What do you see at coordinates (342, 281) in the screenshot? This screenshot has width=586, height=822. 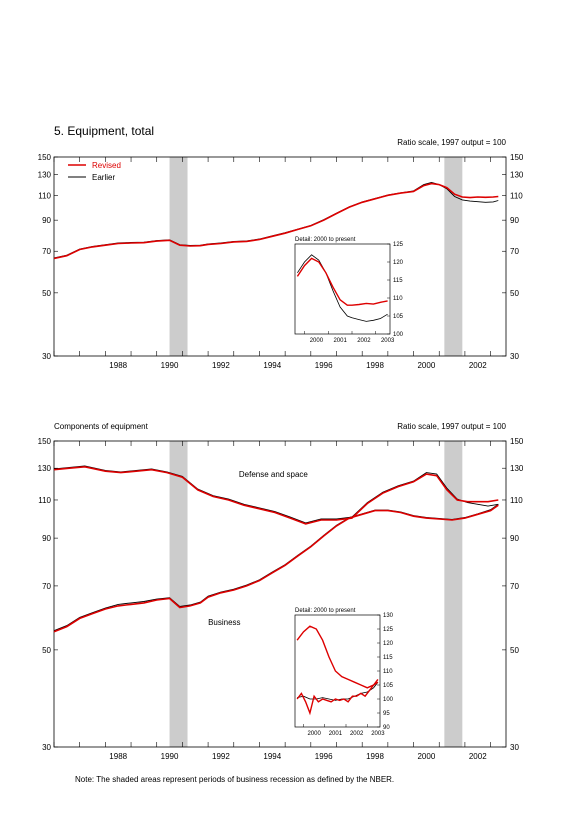 I see `inset-series-line-revised` at bounding box center [342, 281].